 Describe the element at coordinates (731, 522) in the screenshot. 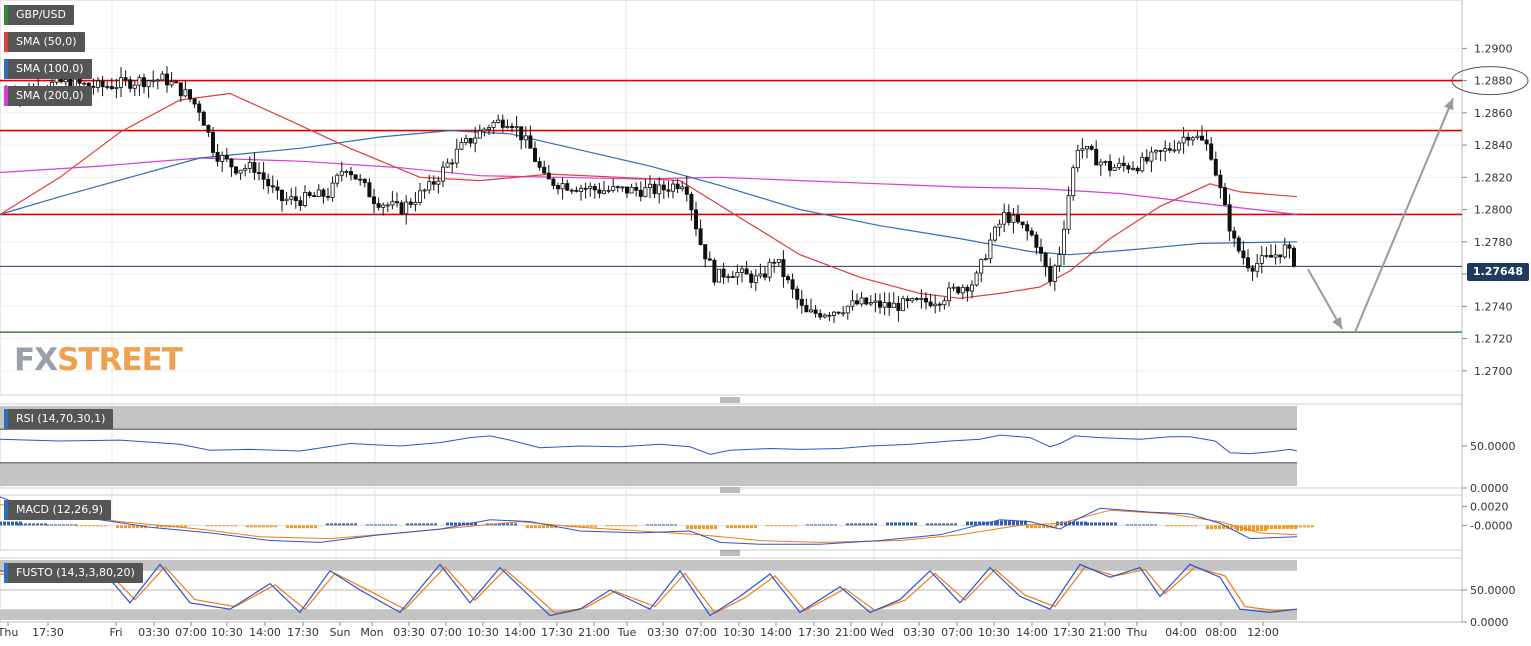

I see `indicator-pane` at that location.